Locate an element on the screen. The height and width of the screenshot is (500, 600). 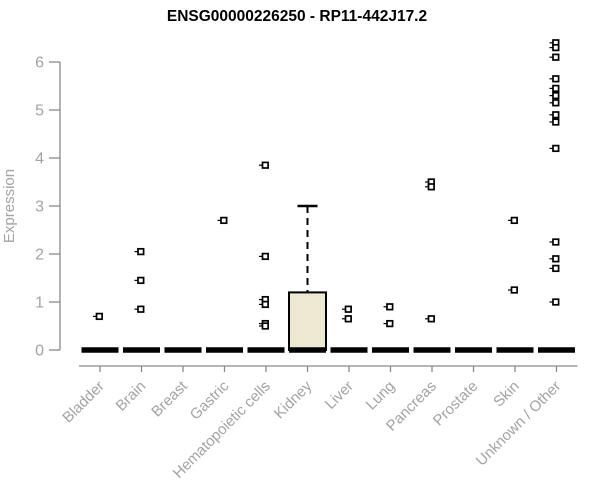
y-tick-label: 6 is located at coordinates (39, 63).